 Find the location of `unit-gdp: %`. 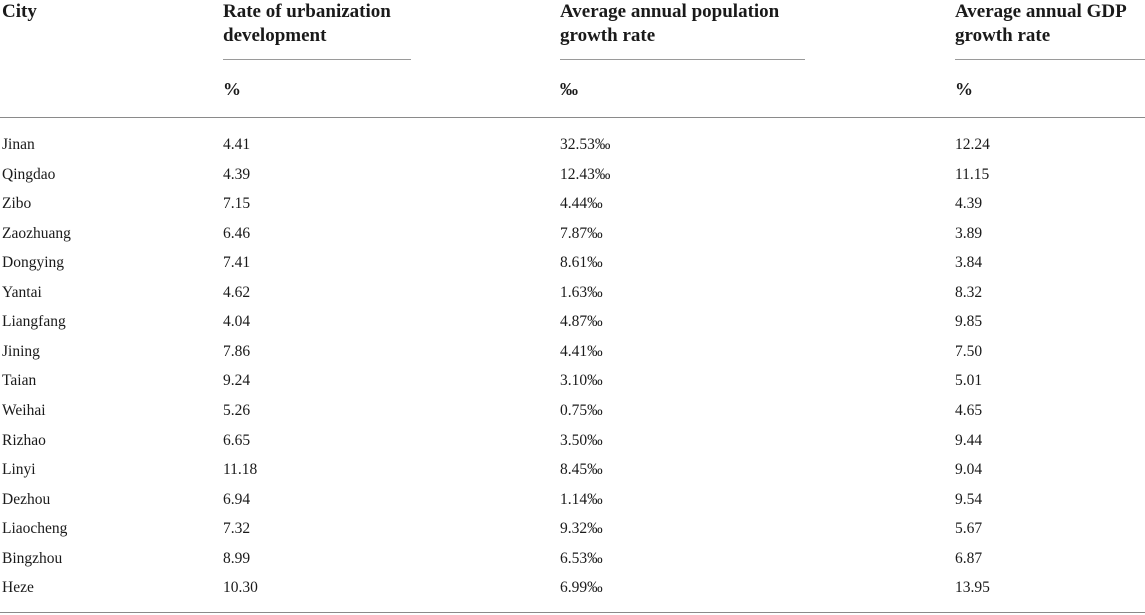

unit-gdp: % is located at coordinates (964, 89).